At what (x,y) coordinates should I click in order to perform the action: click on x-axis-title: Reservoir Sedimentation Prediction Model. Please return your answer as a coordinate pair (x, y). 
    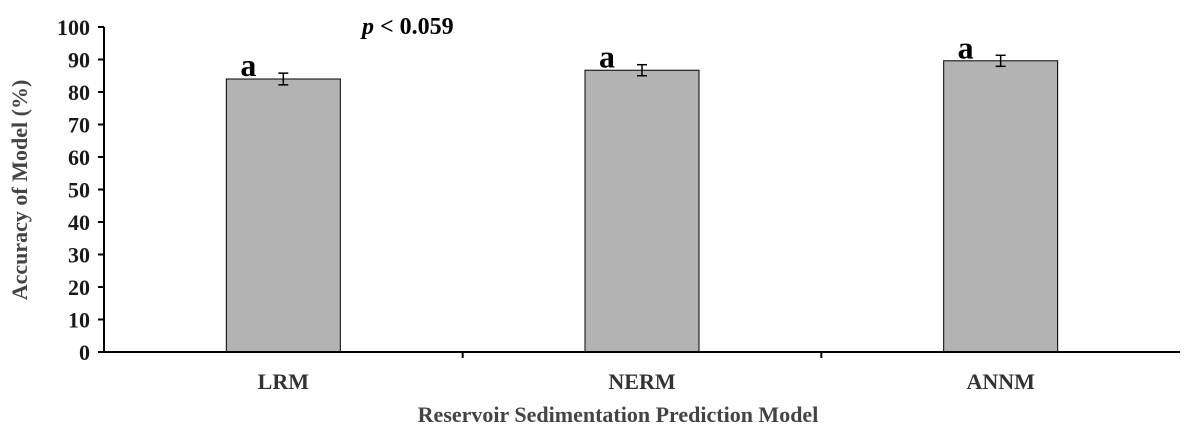
    Looking at the image, I should click on (618, 414).